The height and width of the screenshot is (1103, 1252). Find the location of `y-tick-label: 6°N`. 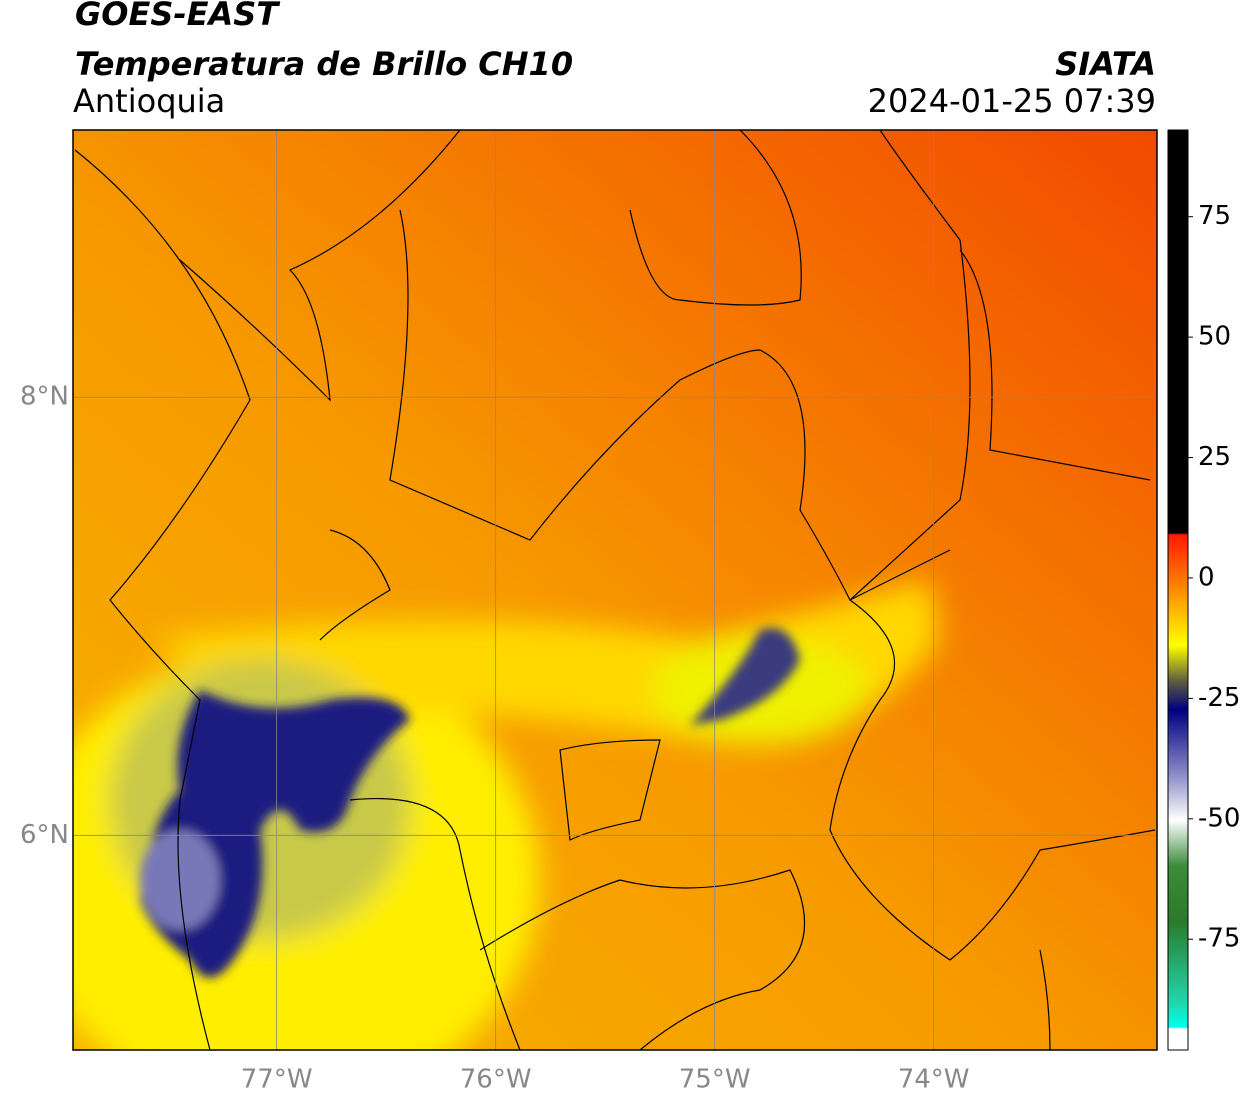

y-tick-label: 6°N is located at coordinates (44, 835).